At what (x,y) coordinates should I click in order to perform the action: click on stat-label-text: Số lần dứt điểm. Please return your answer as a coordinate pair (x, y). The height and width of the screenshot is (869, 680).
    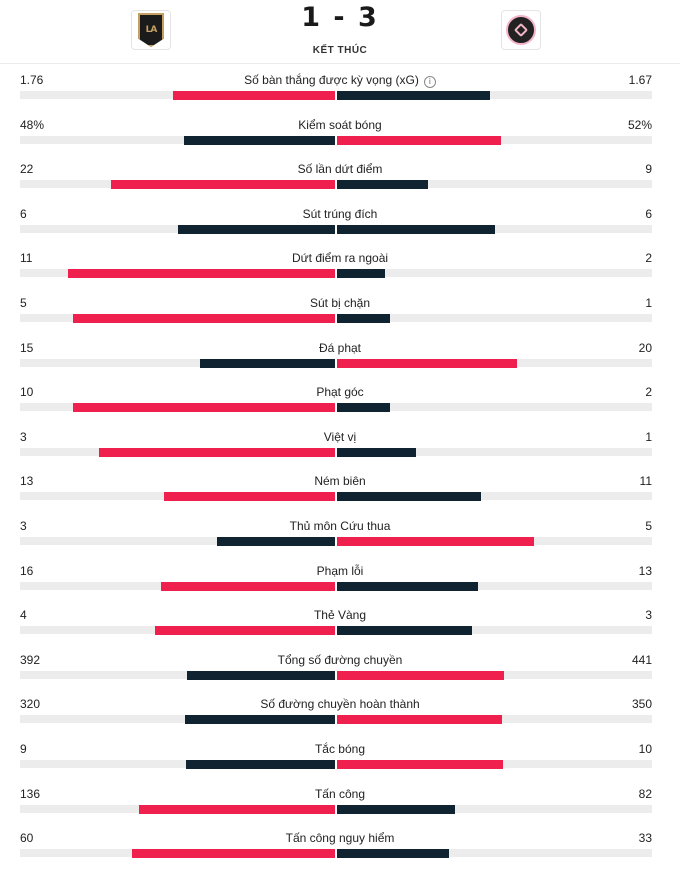
    Looking at the image, I should click on (340, 169).